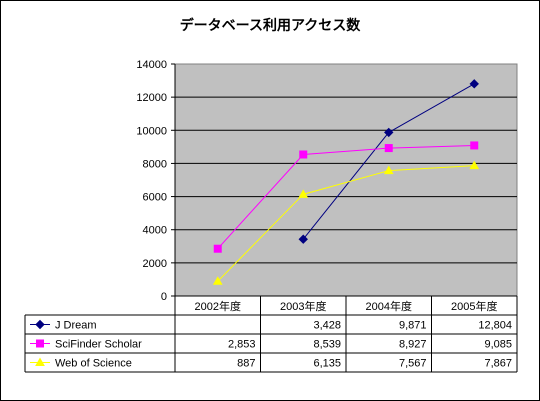  I want to click on table-value: 6,135, so click(327, 364).